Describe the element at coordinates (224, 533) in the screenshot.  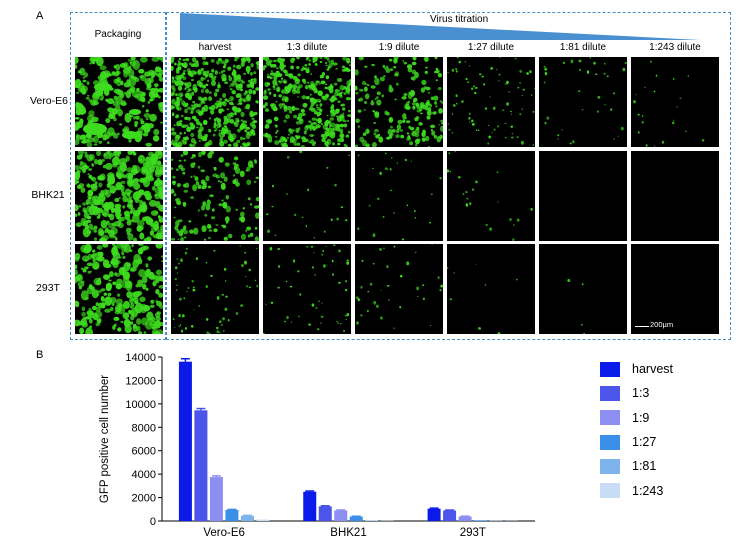
I see `x-tick-label: Vero-E6` at that location.